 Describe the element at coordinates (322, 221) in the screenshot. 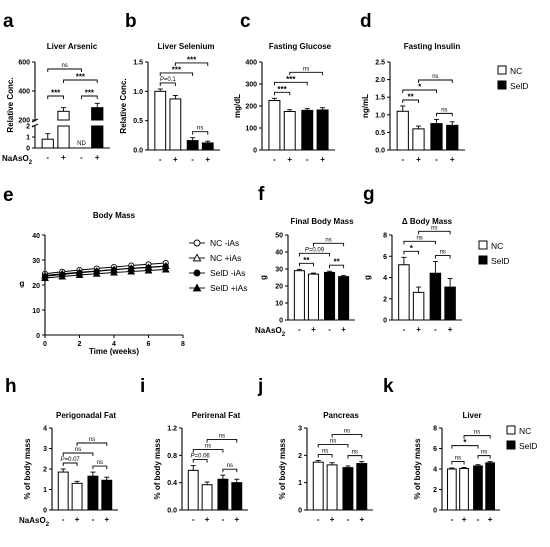

I see `panel-title: Final Body Mass` at that location.